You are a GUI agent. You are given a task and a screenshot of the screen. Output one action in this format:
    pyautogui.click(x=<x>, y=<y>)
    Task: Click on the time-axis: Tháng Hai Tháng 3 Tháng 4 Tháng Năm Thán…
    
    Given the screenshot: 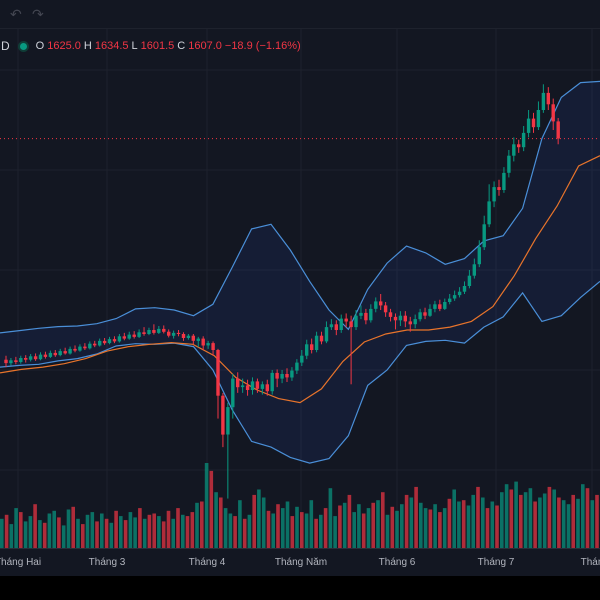 What is the action you would take?
    pyautogui.click(x=300, y=562)
    